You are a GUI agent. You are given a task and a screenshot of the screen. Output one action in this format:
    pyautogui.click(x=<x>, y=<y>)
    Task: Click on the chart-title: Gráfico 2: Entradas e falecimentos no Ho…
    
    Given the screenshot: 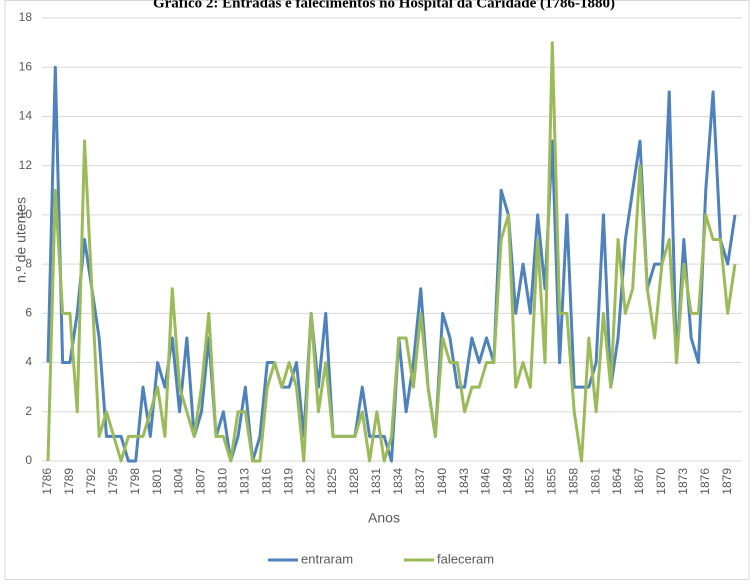 What is the action you would take?
    pyautogui.click(x=384, y=5)
    